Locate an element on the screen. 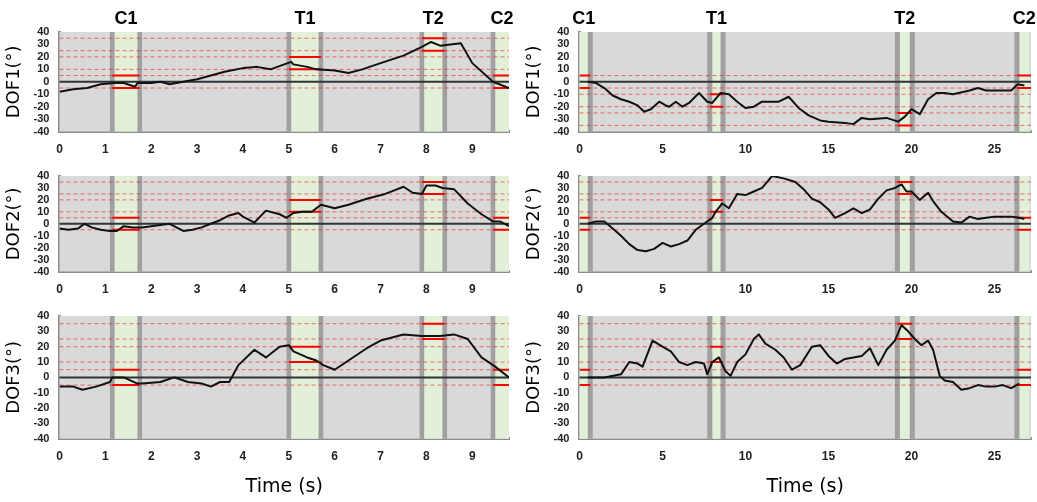 The height and width of the screenshot is (502, 1037). band-label: C2 is located at coordinates (1024, 17).